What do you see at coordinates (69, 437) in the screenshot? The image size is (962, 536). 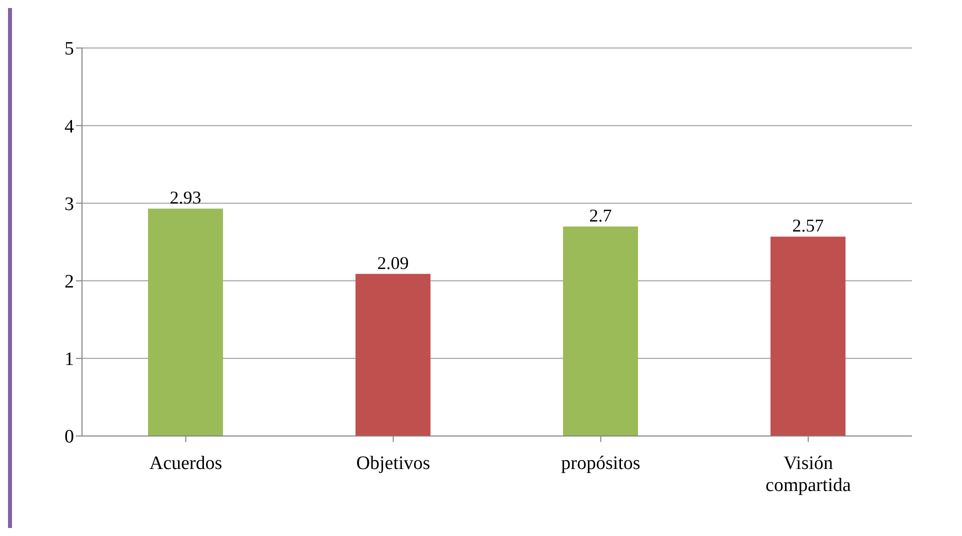 I see `y-tick-label: 0` at bounding box center [69, 437].